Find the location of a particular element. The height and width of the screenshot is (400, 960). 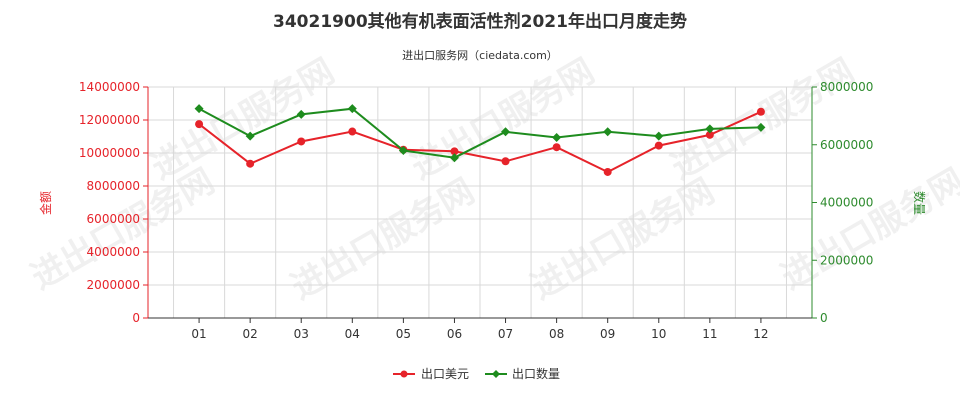

right-tick-label: 6000000 is located at coordinates (846, 145).